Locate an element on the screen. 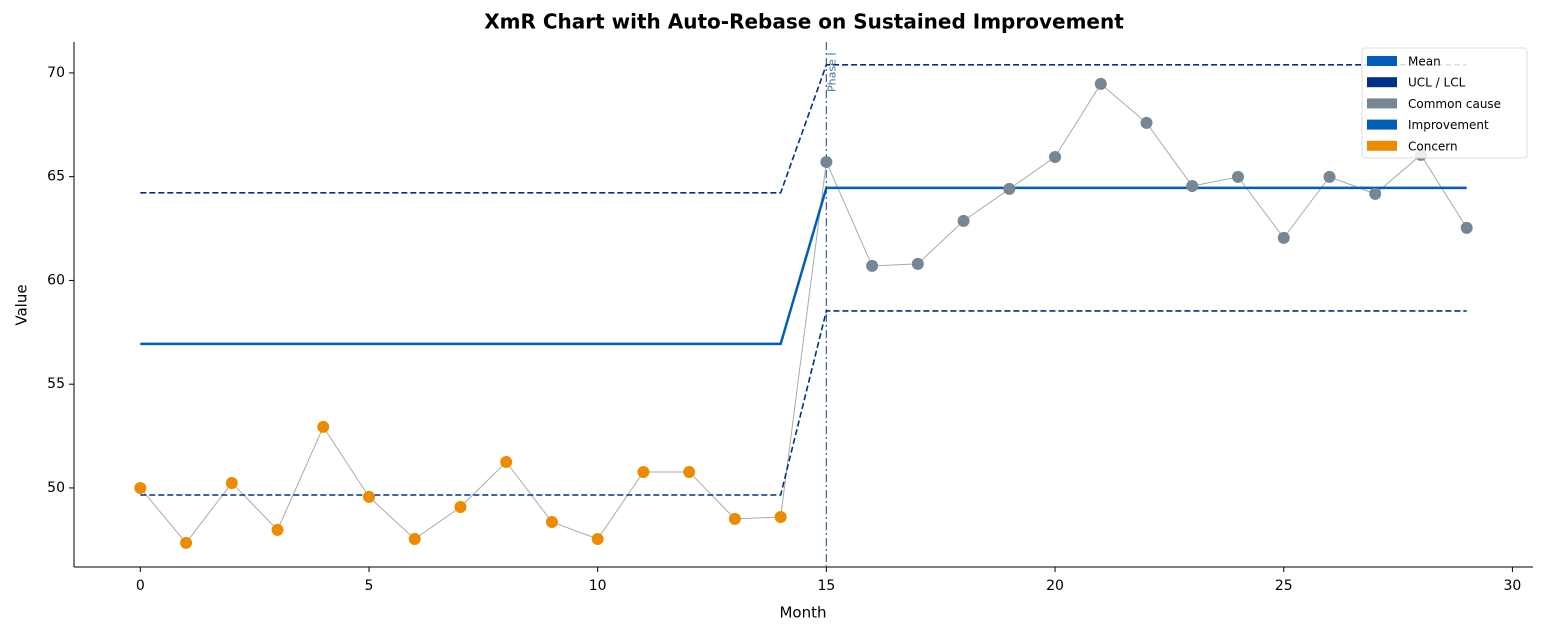 This screenshot has height=640, width=1546. x-tick-label: 10 is located at coordinates (598, 586).